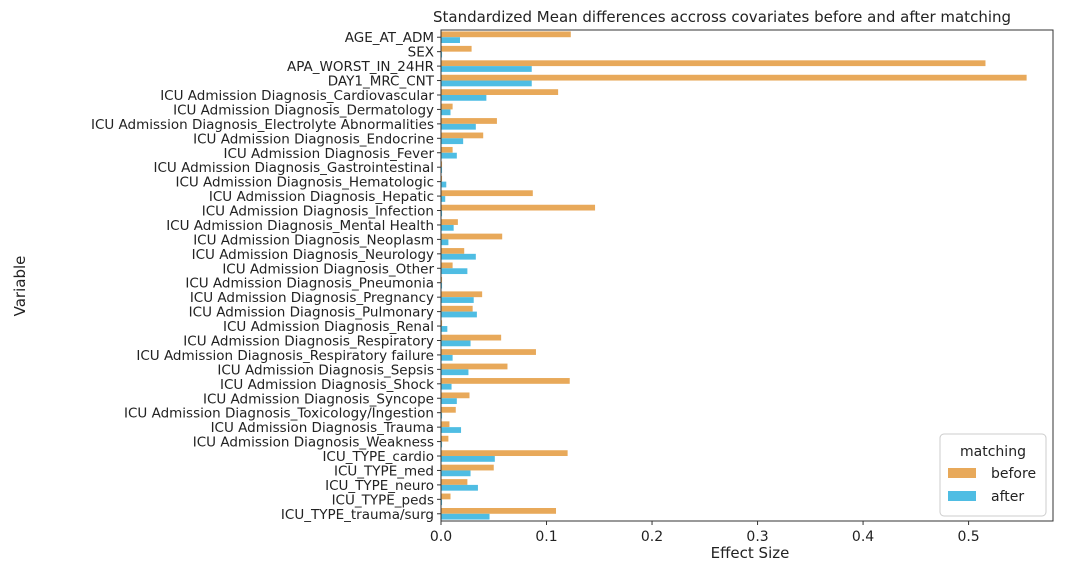 The width and height of the screenshot is (1081, 563). I want to click on y-tick-label-31: ICU_TYPE_neuro, so click(379, 486).